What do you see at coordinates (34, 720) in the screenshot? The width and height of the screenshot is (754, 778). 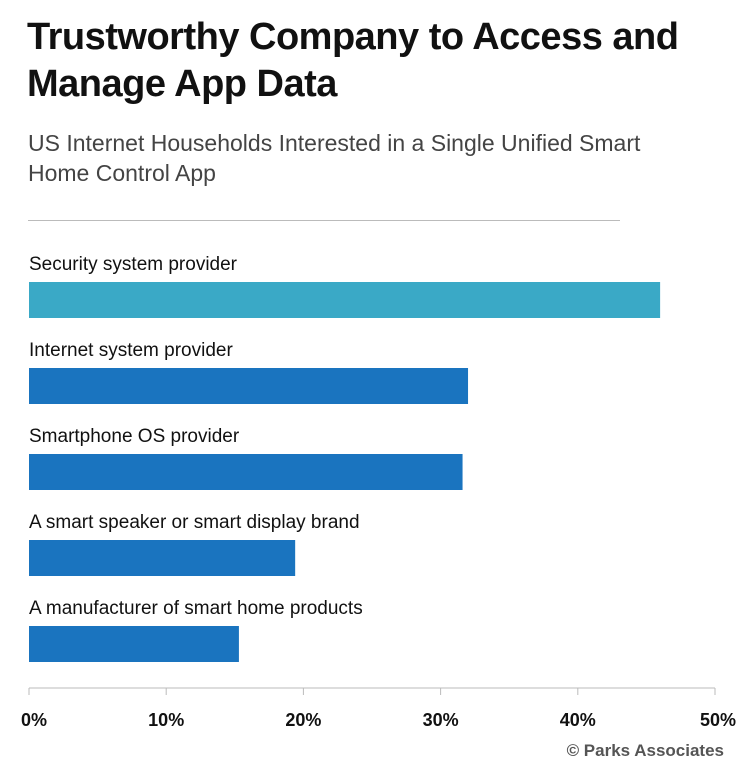 I see `x-tick-label: 0%` at bounding box center [34, 720].